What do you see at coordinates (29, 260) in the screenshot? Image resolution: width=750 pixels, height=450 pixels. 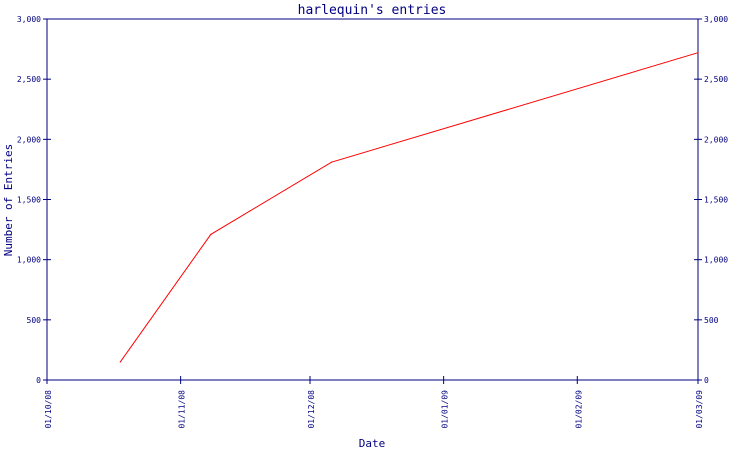 I see `y-tick-label-left: 1,000` at bounding box center [29, 260].